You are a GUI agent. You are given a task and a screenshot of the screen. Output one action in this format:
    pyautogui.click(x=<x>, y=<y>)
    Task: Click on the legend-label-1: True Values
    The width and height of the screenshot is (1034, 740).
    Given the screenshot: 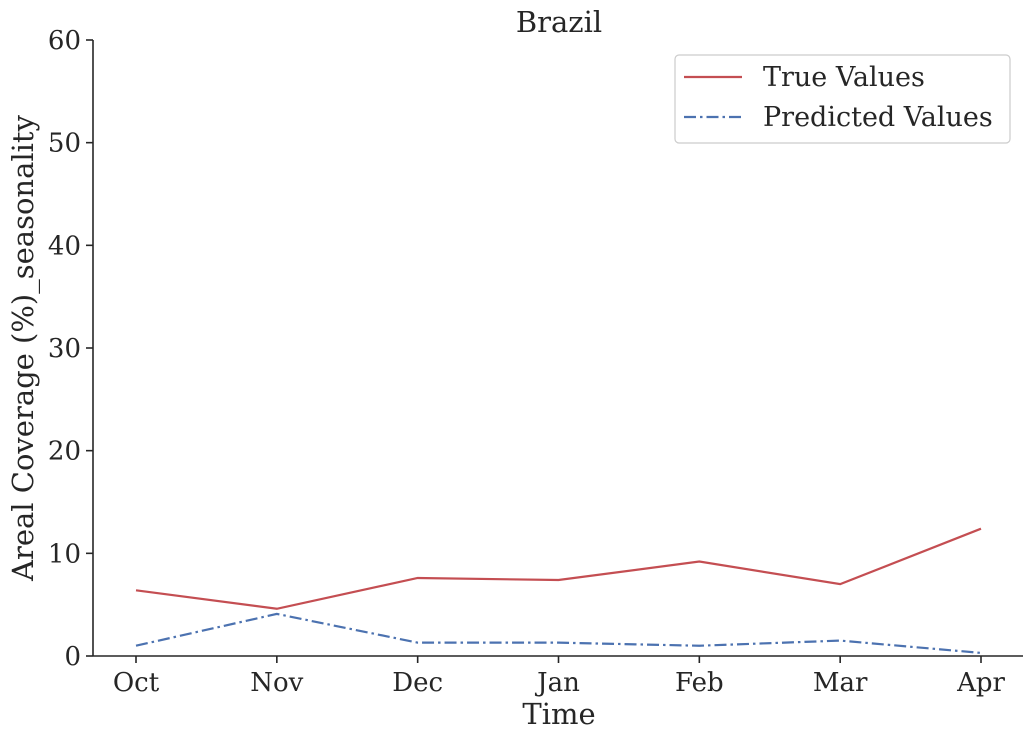 What is the action you would take?
    pyautogui.click(x=844, y=77)
    